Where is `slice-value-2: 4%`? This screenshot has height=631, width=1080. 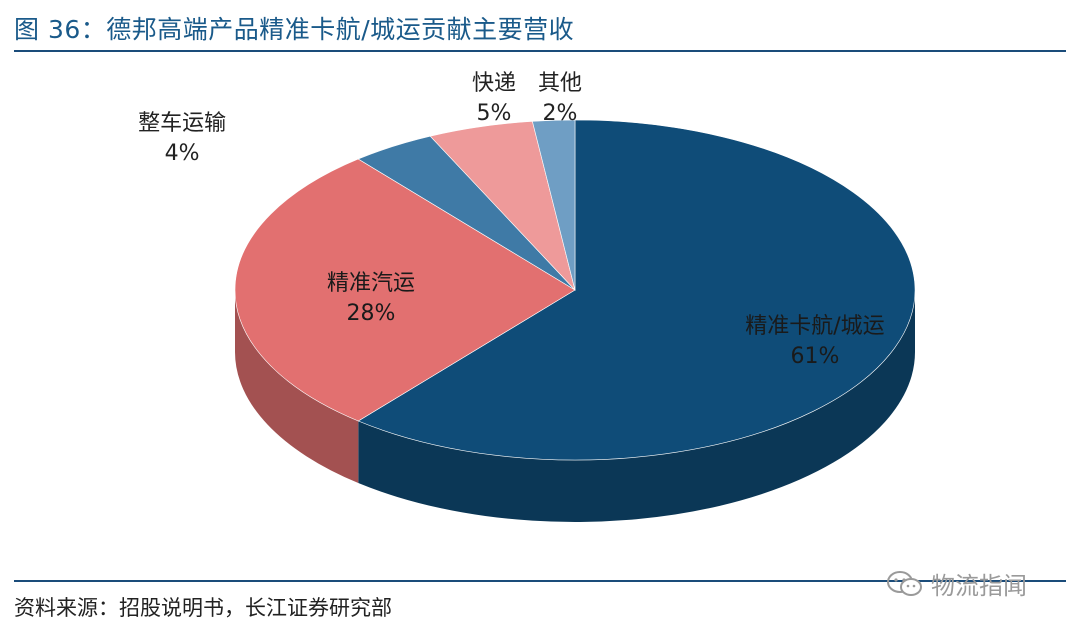
slice-value-2: 4% is located at coordinates (182, 153).